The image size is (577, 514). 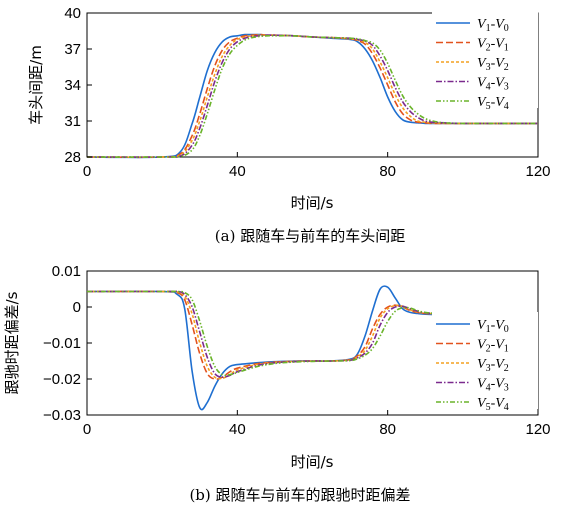 I want to click on y-tick-label: −0.03, so click(x=62, y=415).